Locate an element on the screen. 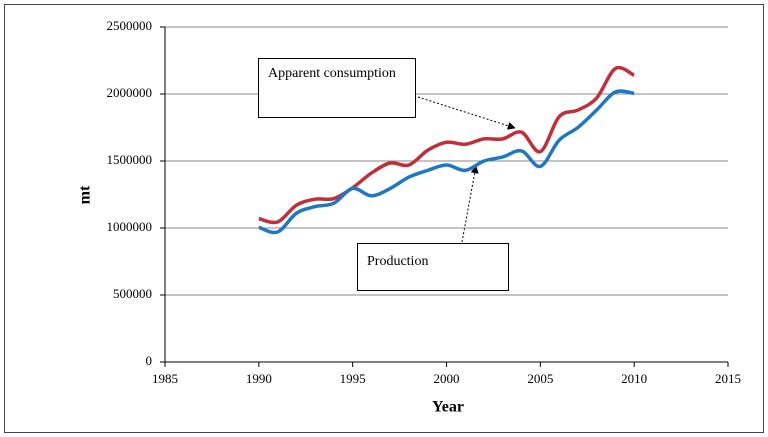 The height and width of the screenshot is (437, 768). x-tick-label: 2000 is located at coordinates (447, 378).